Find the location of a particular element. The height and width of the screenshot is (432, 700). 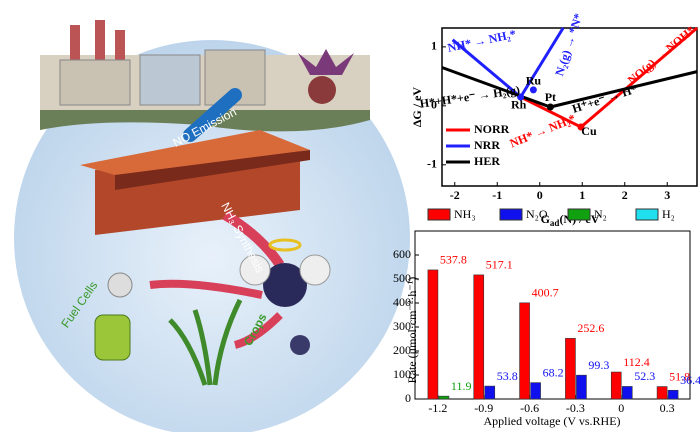

y-tick-label: 400 is located at coordinates (402, 302).